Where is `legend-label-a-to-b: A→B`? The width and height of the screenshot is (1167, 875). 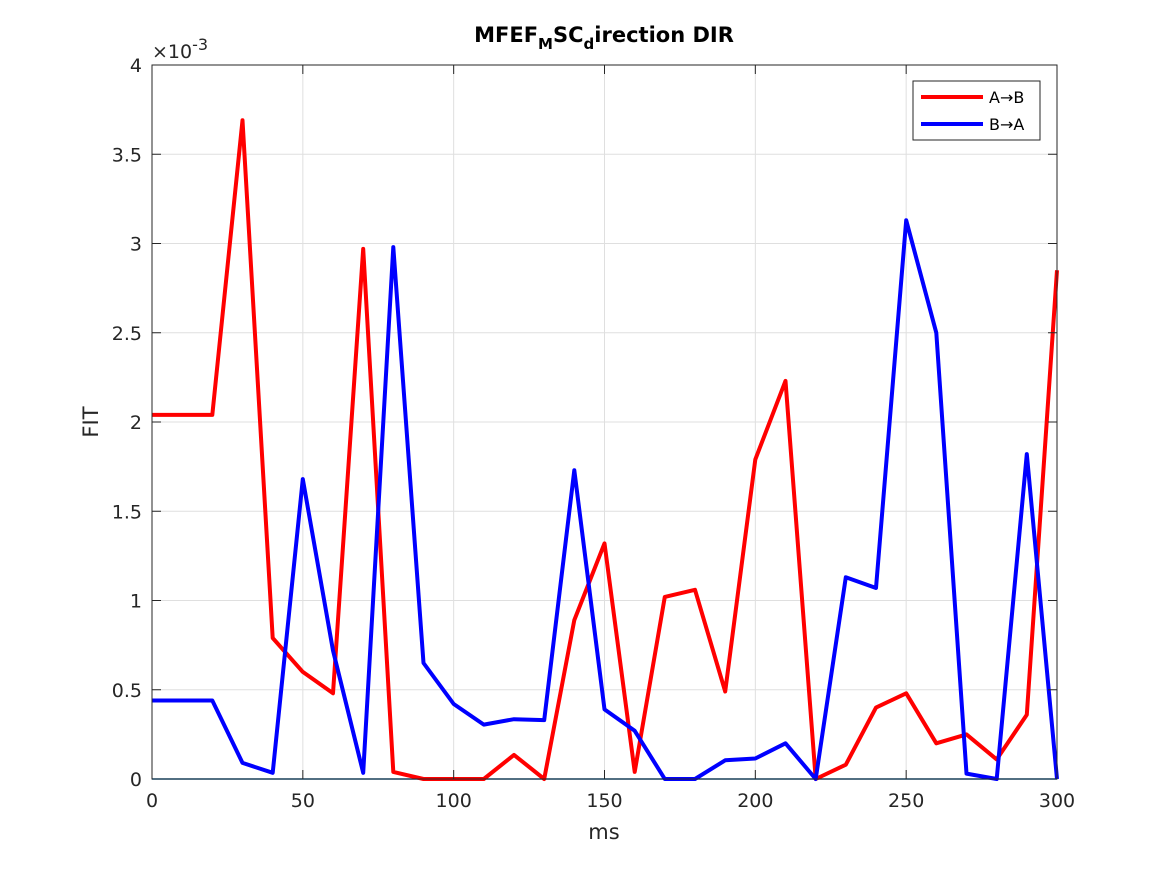
legend-label-a-to-b: A→B is located at coordinates (1006, 97).